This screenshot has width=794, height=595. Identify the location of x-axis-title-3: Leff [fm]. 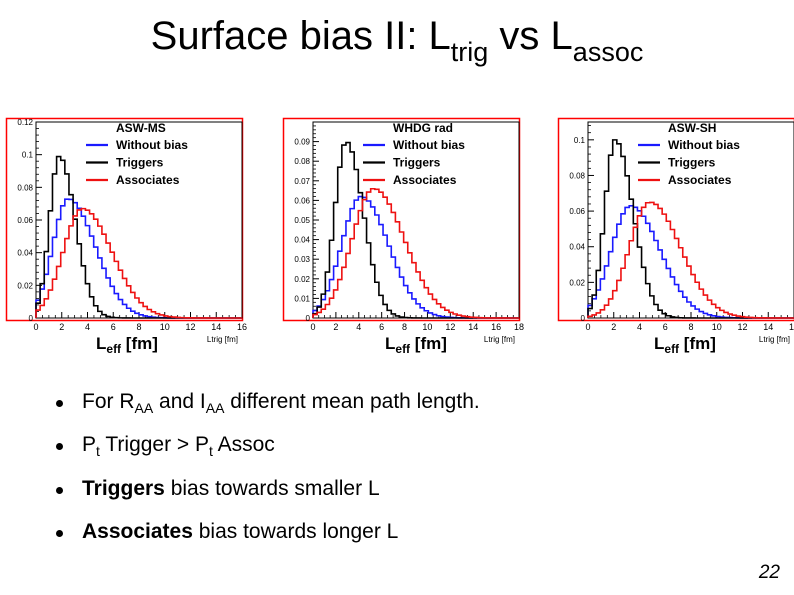
(685, 345).